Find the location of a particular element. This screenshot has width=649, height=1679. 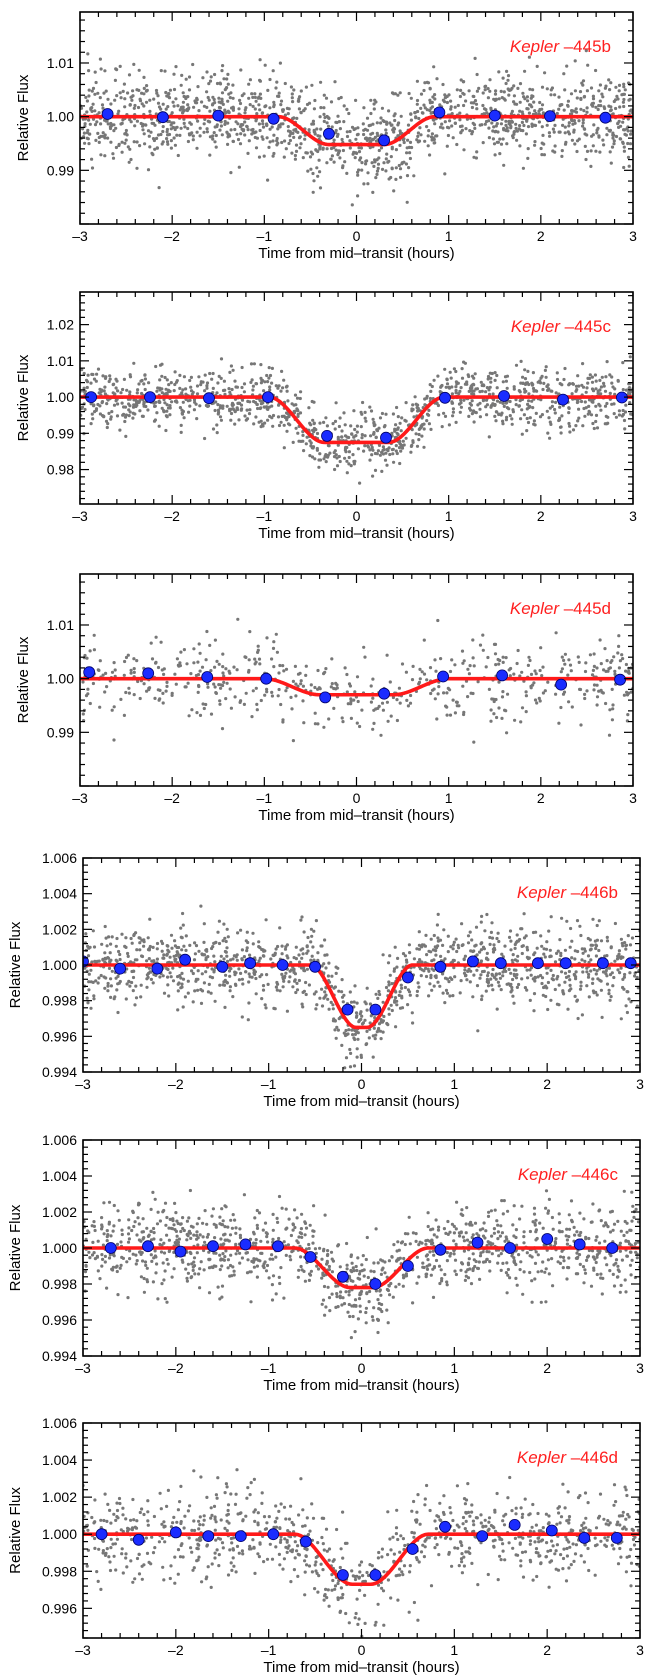

transit-model-line is located at coordinates (356, 420).